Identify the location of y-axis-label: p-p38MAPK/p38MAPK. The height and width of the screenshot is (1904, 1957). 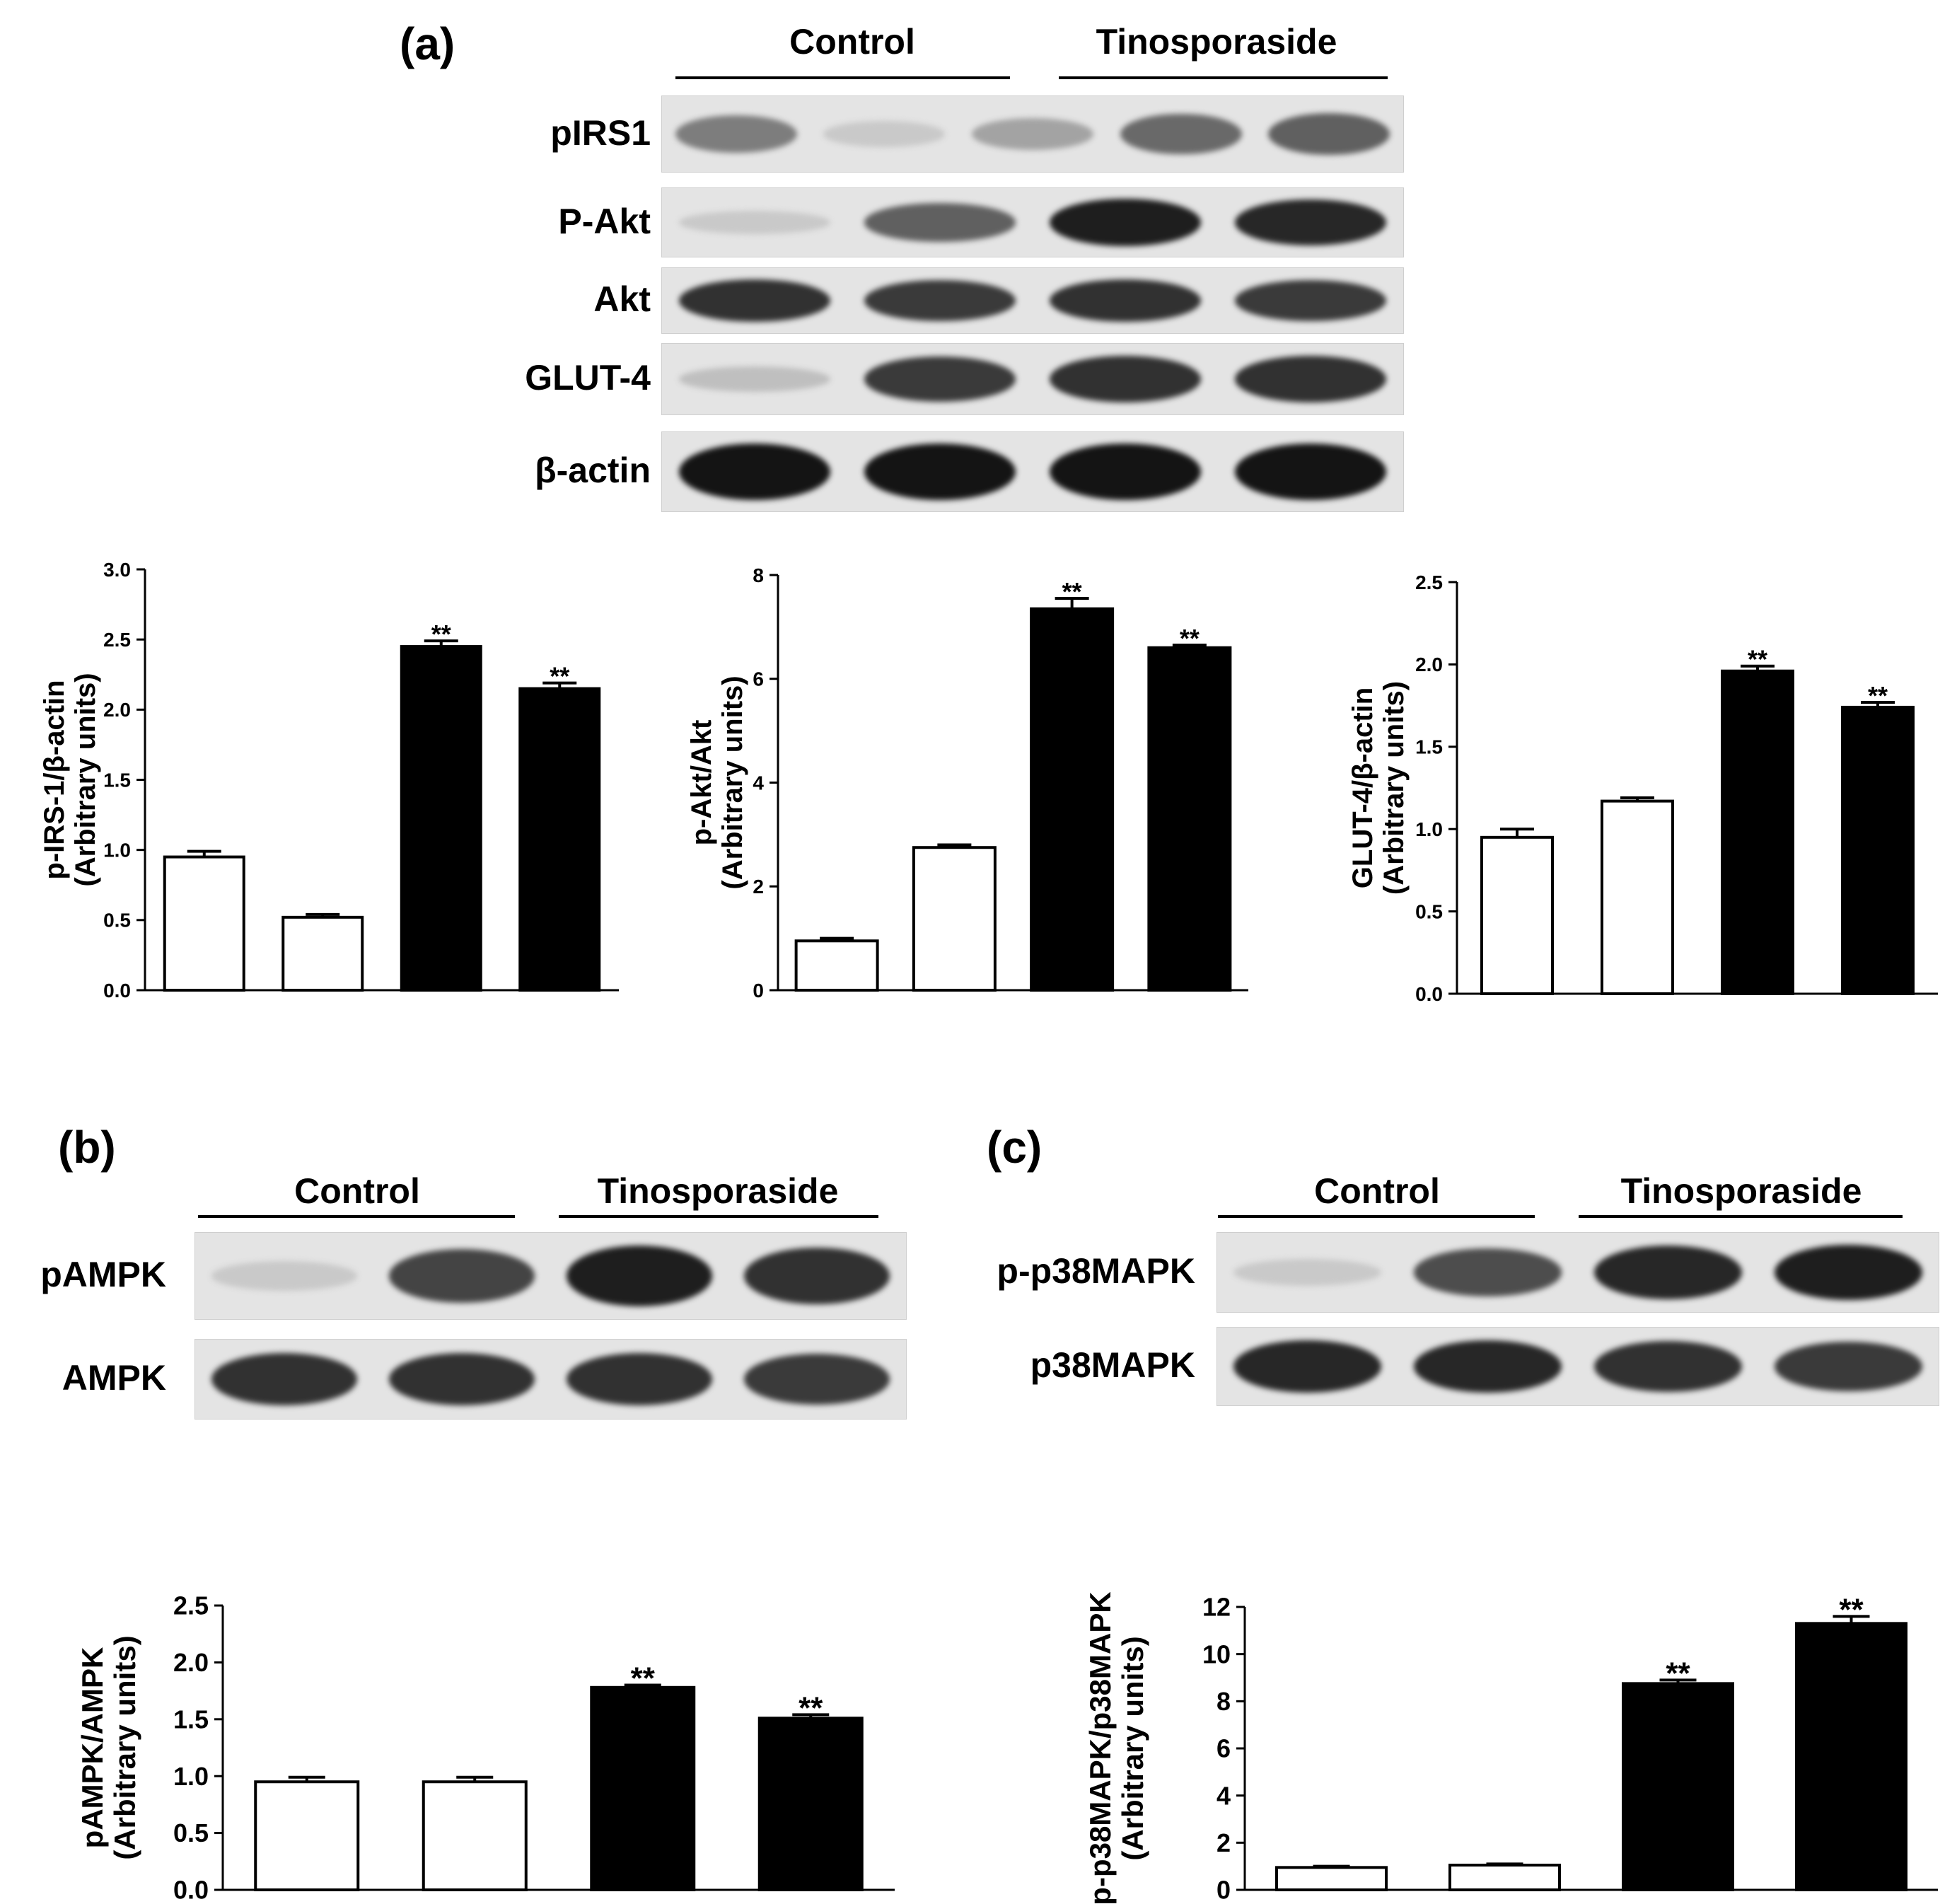
(1100, 1747).